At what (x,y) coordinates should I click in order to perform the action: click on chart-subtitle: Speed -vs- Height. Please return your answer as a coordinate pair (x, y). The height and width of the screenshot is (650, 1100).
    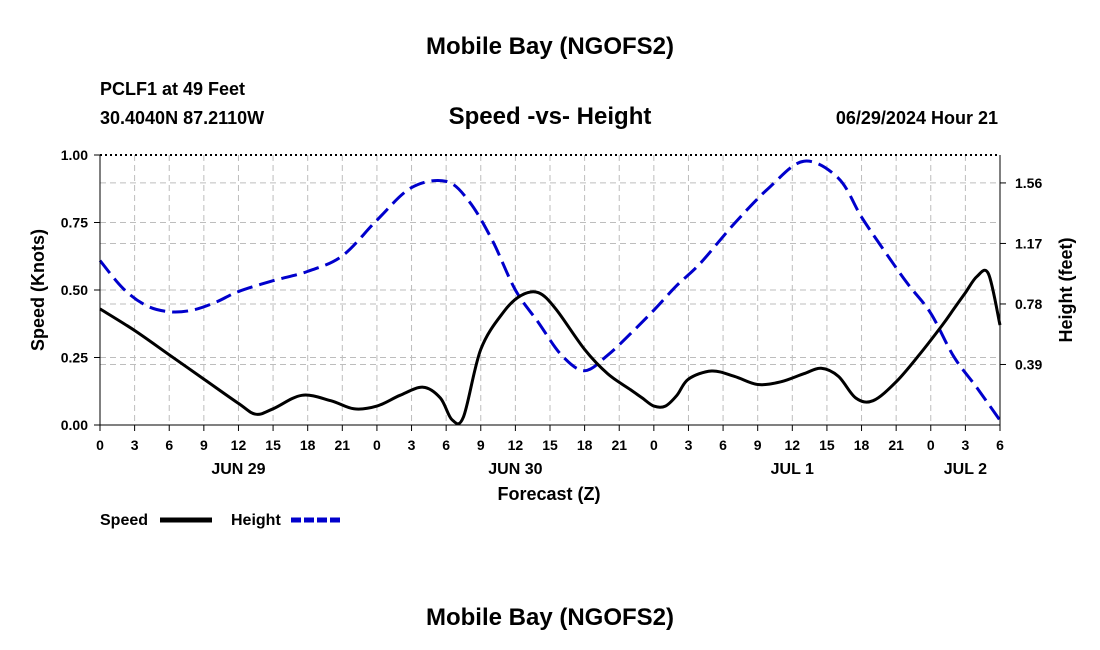
    Looking at the image, I should click on (550, 116).